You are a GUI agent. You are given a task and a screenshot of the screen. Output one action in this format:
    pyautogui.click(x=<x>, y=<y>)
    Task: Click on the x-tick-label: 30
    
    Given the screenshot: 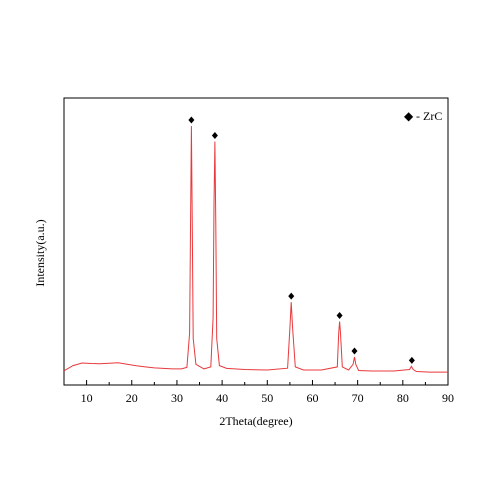 What is the action you would take?
    pyautogui.click(x=177, y=398)
    